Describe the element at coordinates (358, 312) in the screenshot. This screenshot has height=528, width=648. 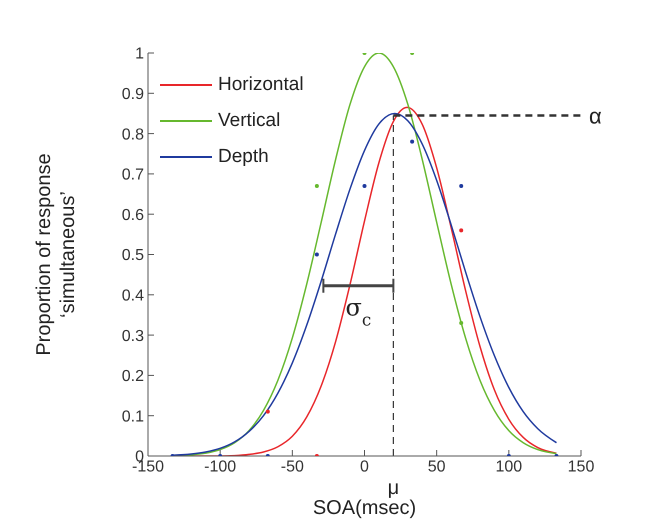
I see `annotation: σ$_{c}$` at that location.